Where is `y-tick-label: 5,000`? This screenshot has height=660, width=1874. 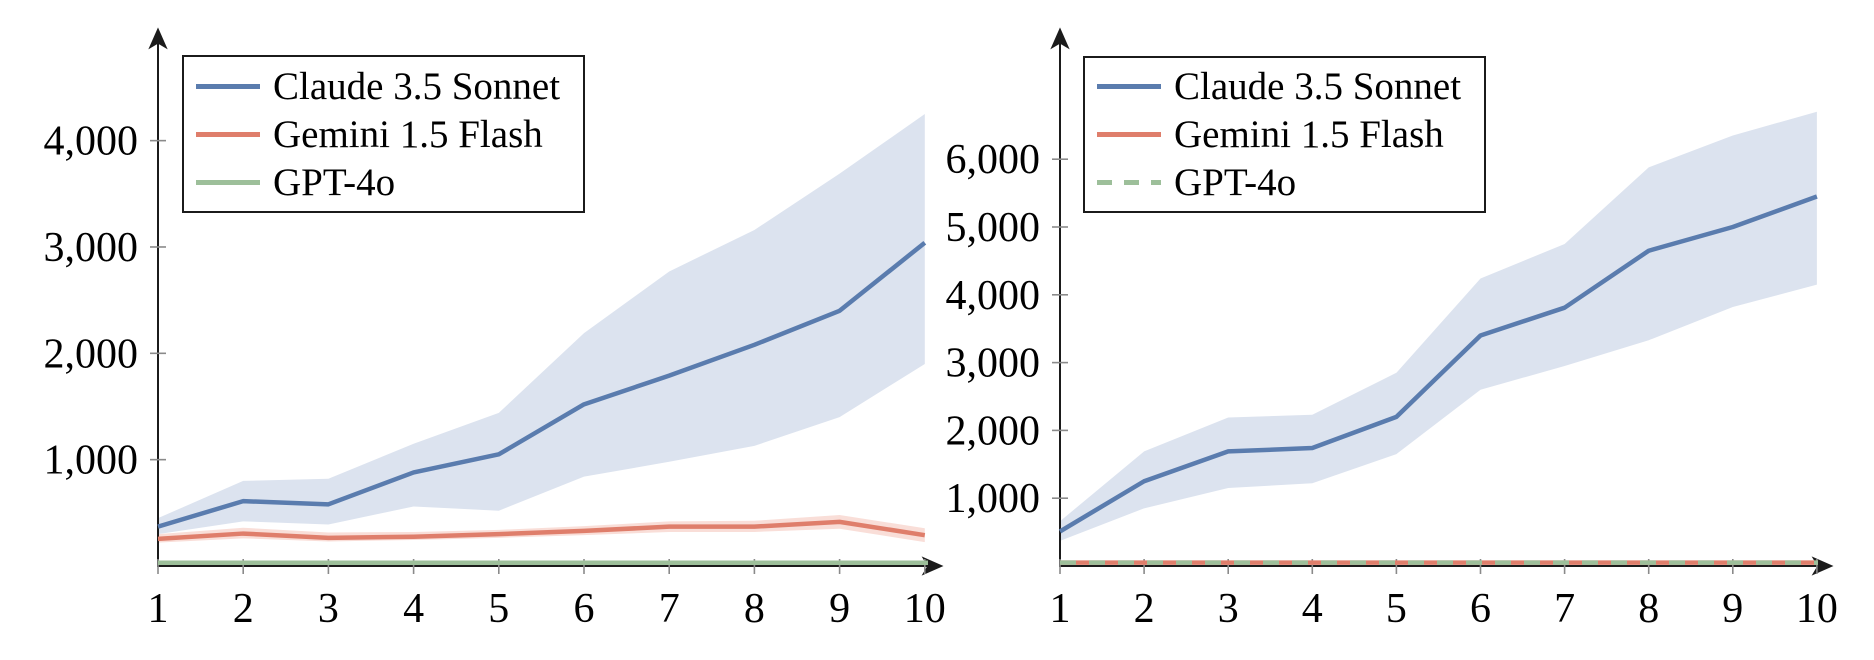 y-tick-label: 5,000 is located at coordinates (993, 228).